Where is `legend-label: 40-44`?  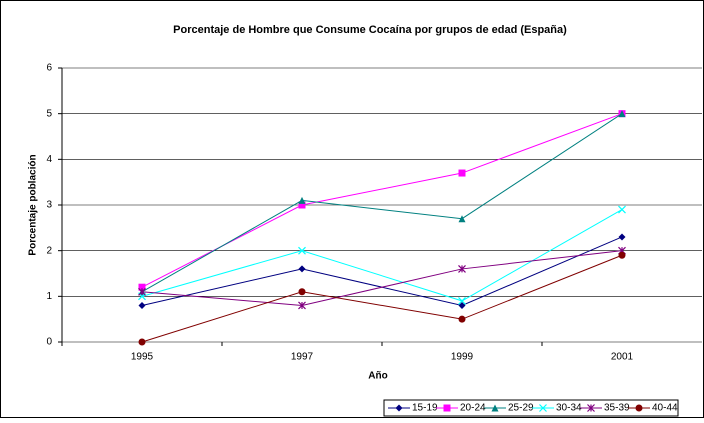 legend-label: 40-44 is located at coordinates (665, 408).